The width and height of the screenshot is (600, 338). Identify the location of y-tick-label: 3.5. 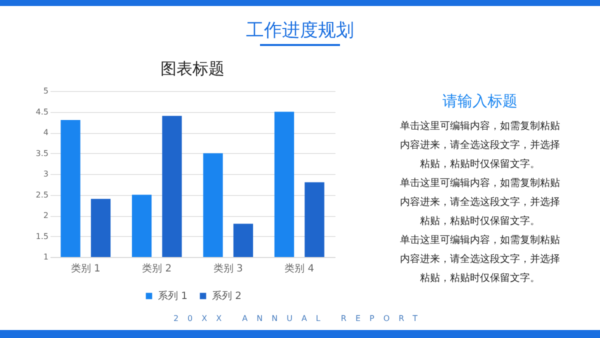
(42, 153).